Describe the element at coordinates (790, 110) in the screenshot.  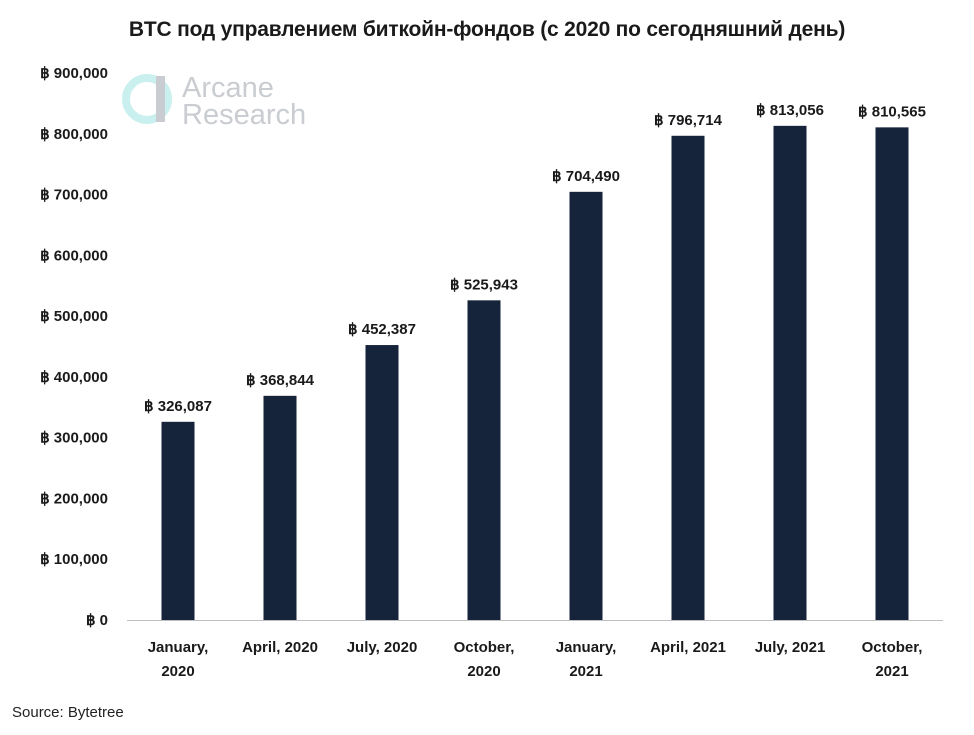
I see `data-label: ฿ 813,056` at that location.